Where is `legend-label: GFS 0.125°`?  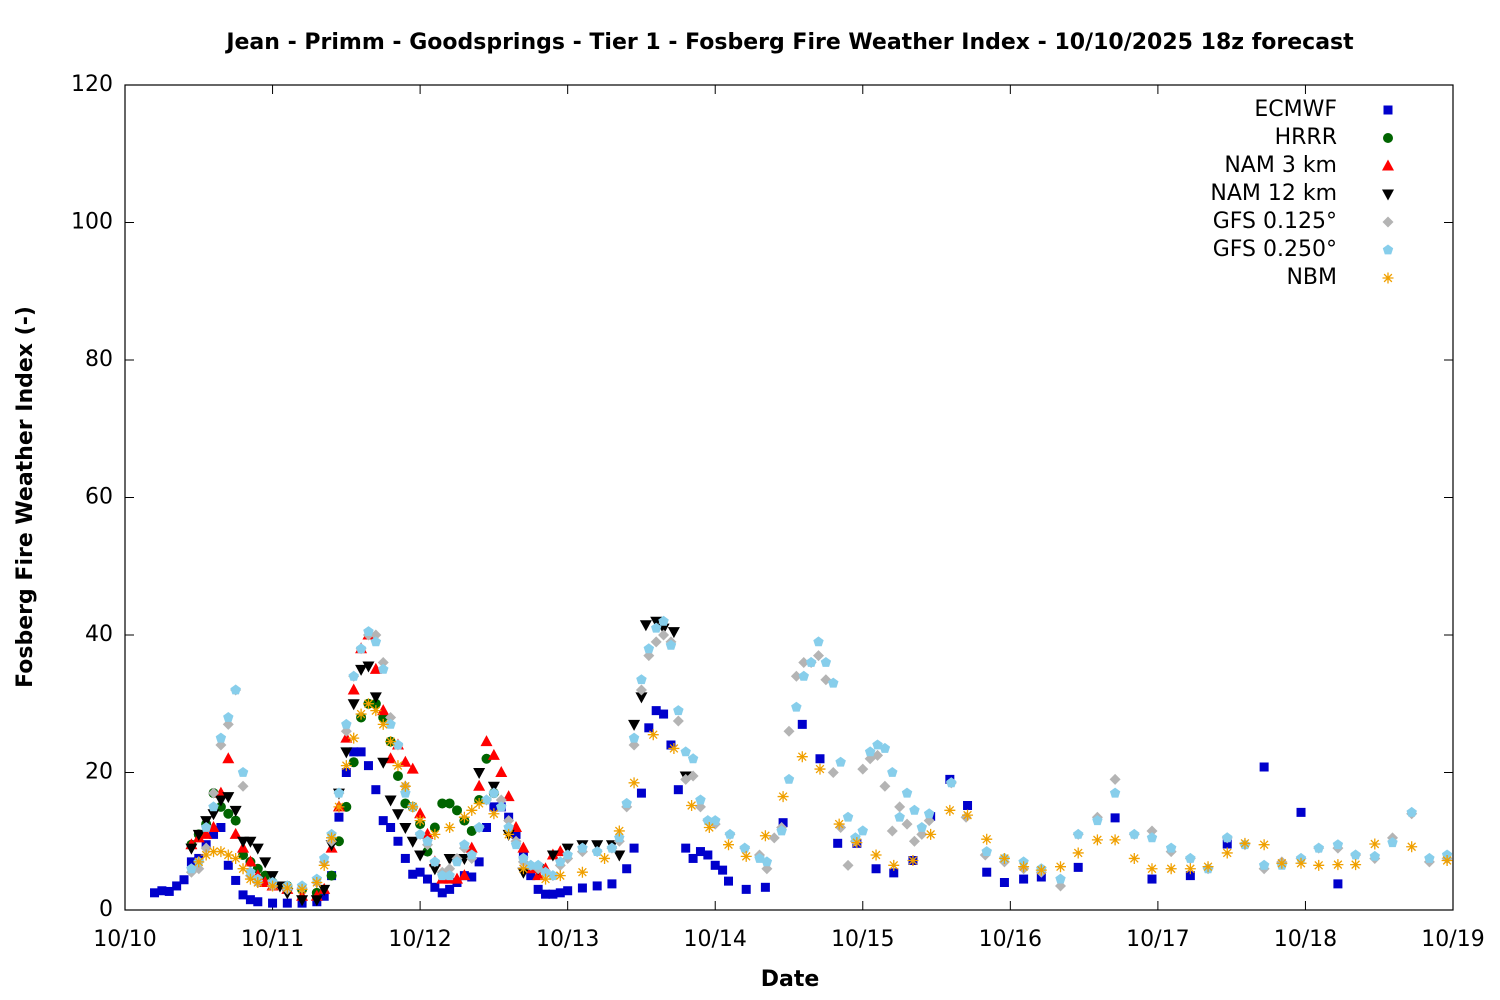
legend-label: GFS 0.125° is located at coordinates (1275, 221).